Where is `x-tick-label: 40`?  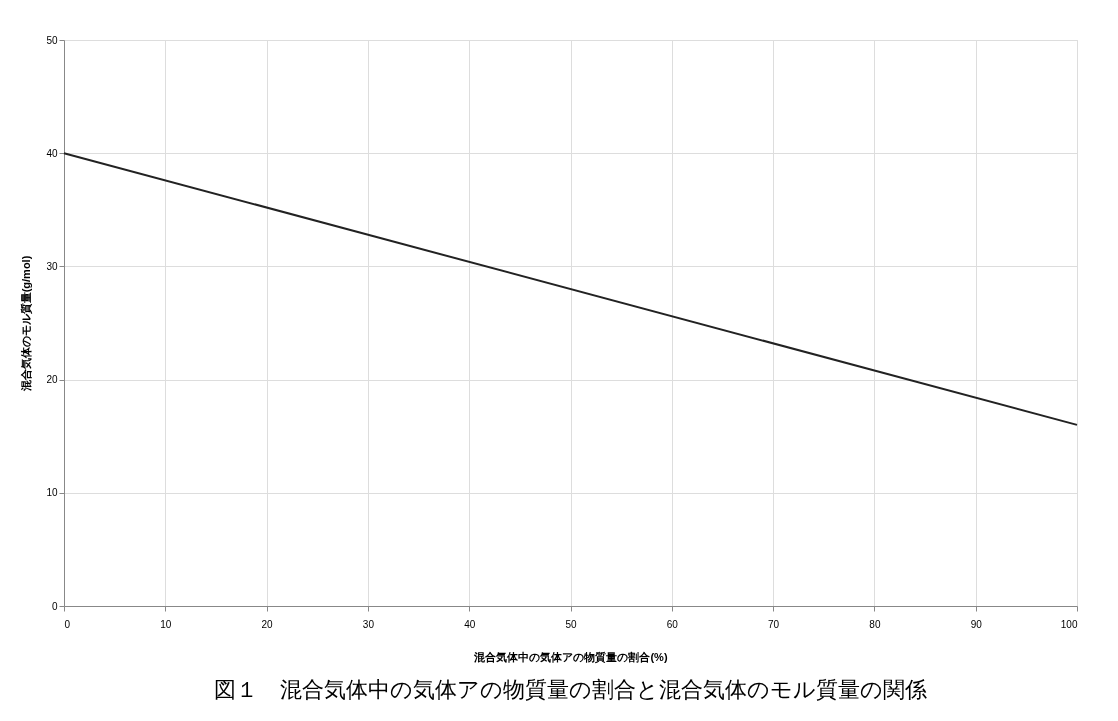 x-tick-label: 40 is located at coordinates (470, 624).